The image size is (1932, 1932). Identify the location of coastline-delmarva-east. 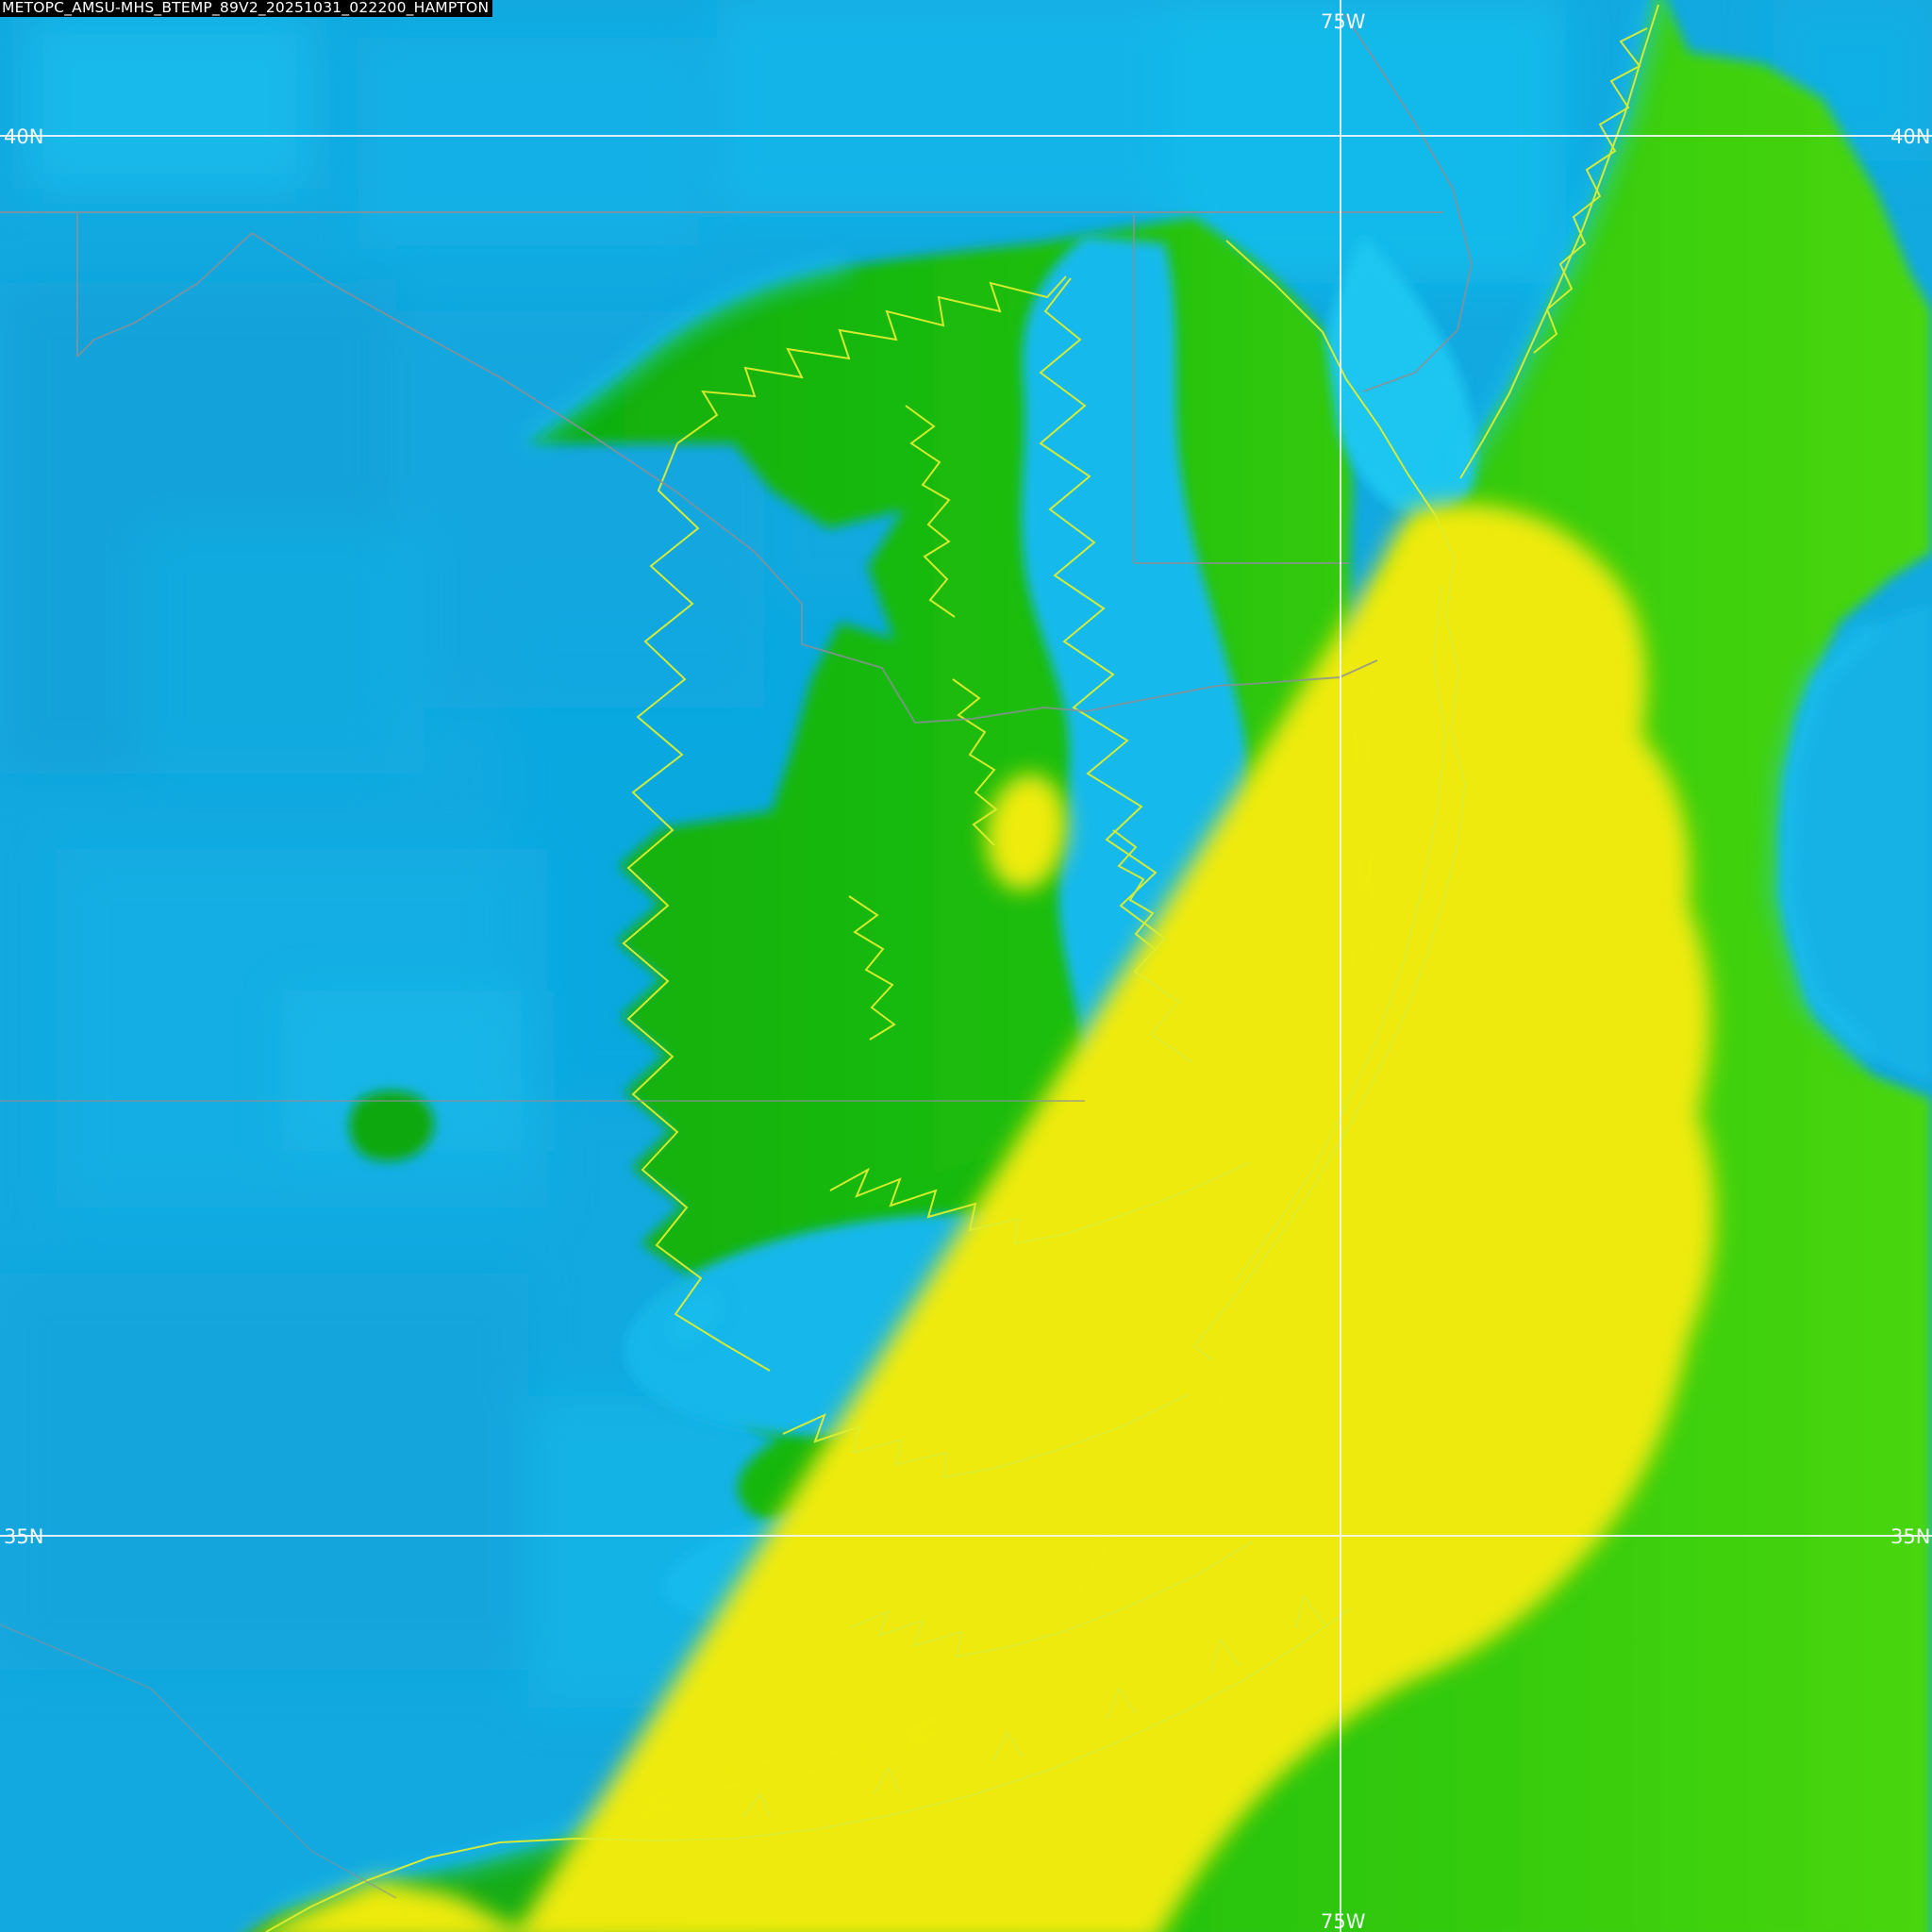
(1329, 801).